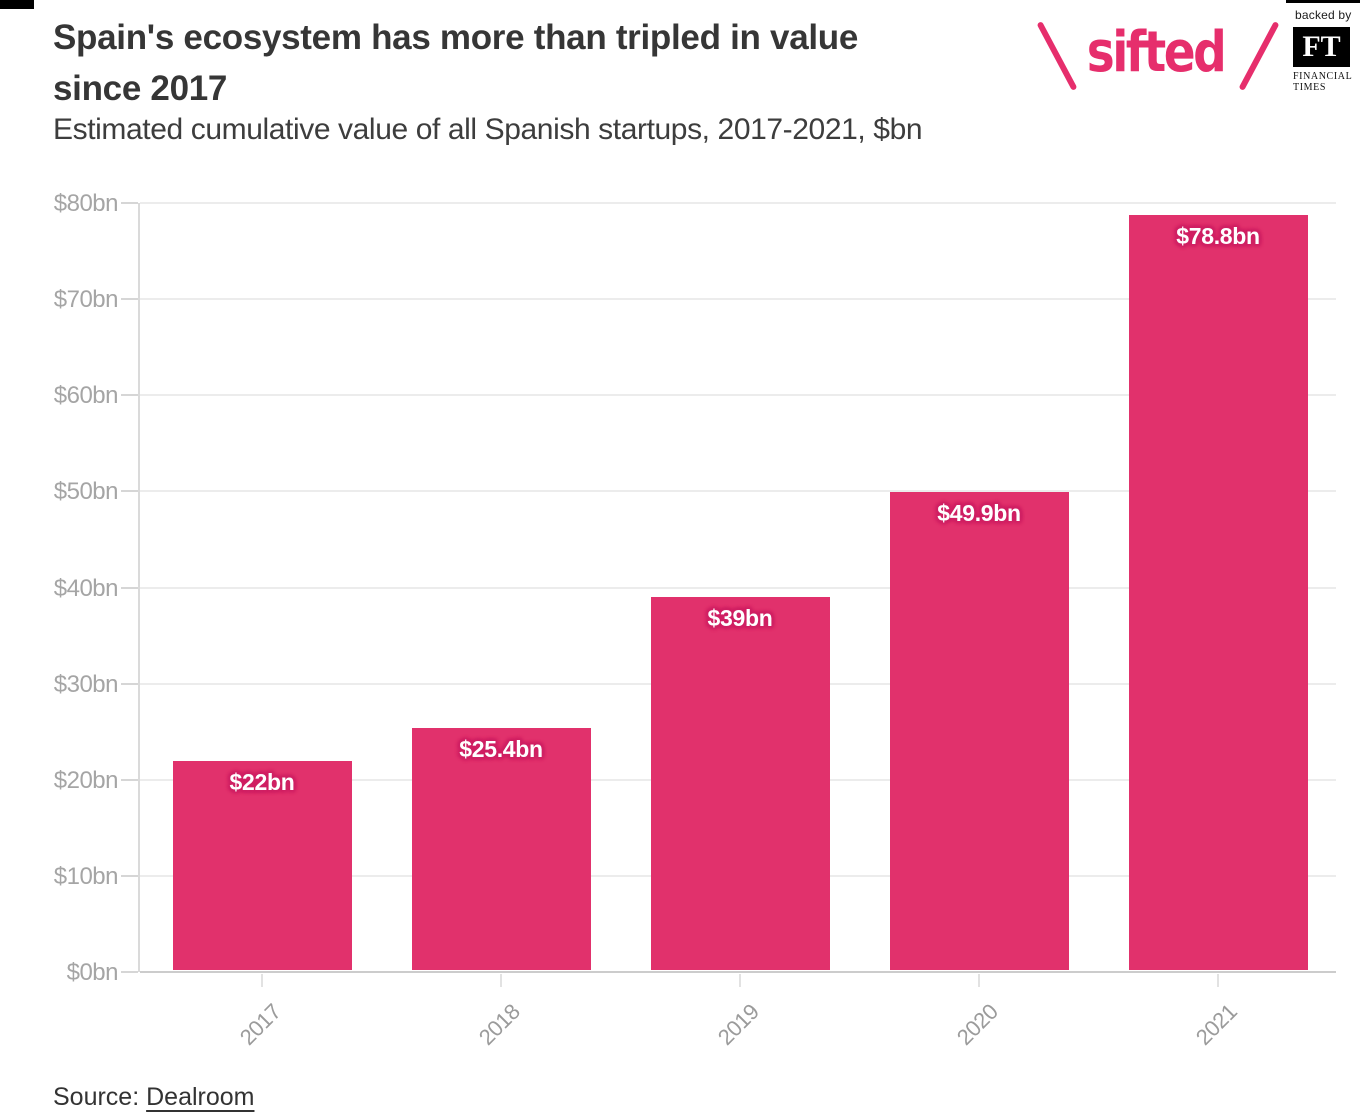 The width and height of the screenshot is (1360, 1118). What do you see at coordinates (1216, 1024) in the screenshot?
I see `x-axis-label: 2021` at bounding box center [1216, 1024].